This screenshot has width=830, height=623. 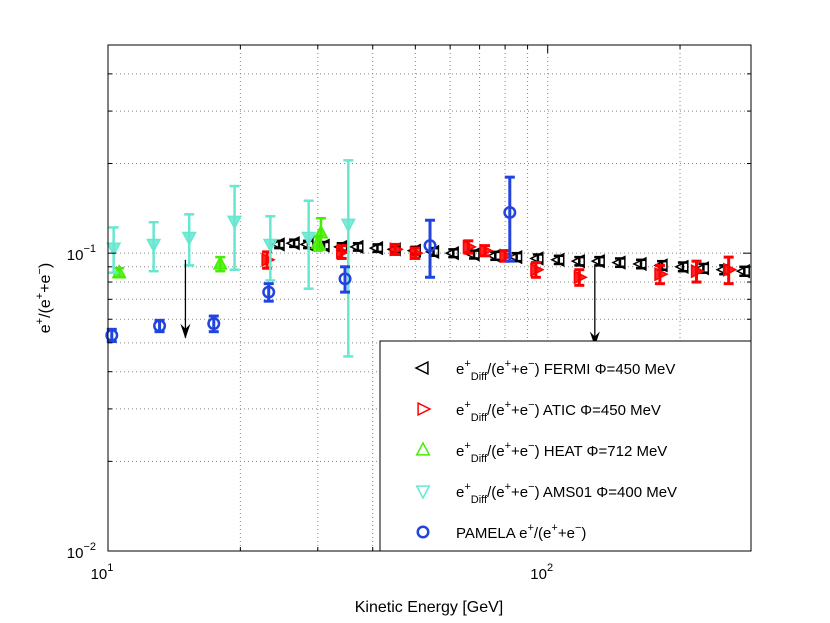 What do you see at coordinates (81, 551) in the screenshot?
I see `y-tick-label: 10⁻²` at bounding box center [81, 551].